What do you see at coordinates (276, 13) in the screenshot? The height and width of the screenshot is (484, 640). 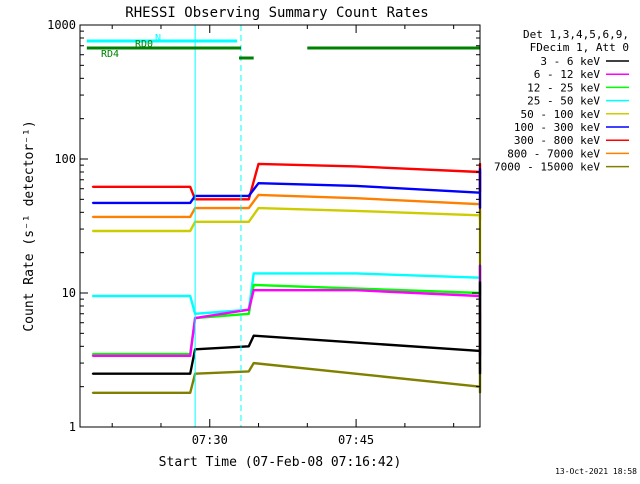 I see `chart-title: RHESSI Observing Summary Count Rates` at bounding box center [276, 13].